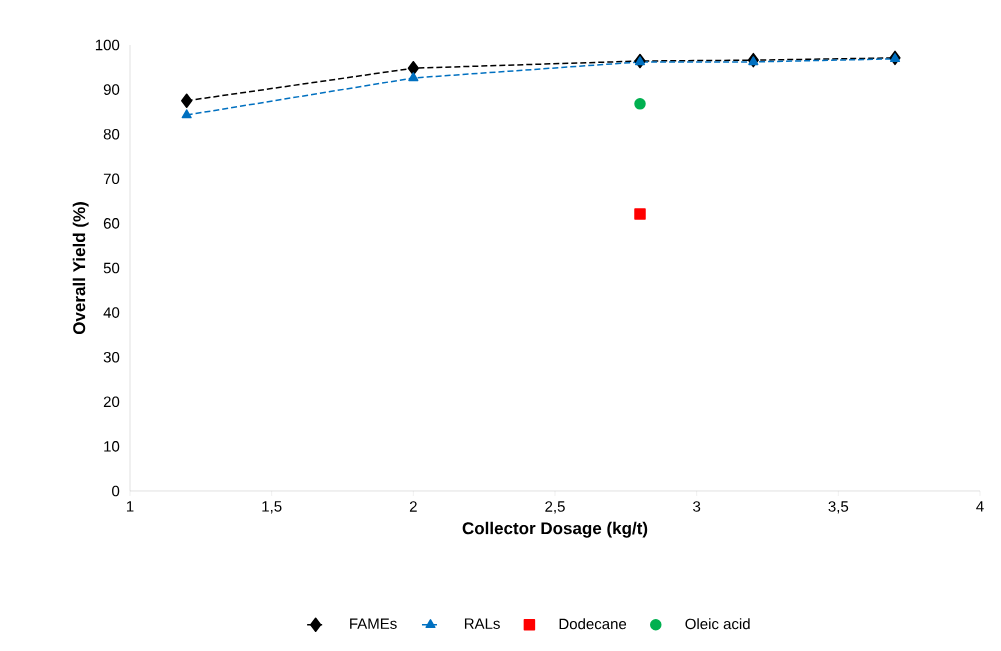 The image size is (1001, 651). What do you see at coordinates (555, 529) in the screenshot?
I see `x-axis-title: Collector Dosage (kg/t)` at bounding box center [555, 529].